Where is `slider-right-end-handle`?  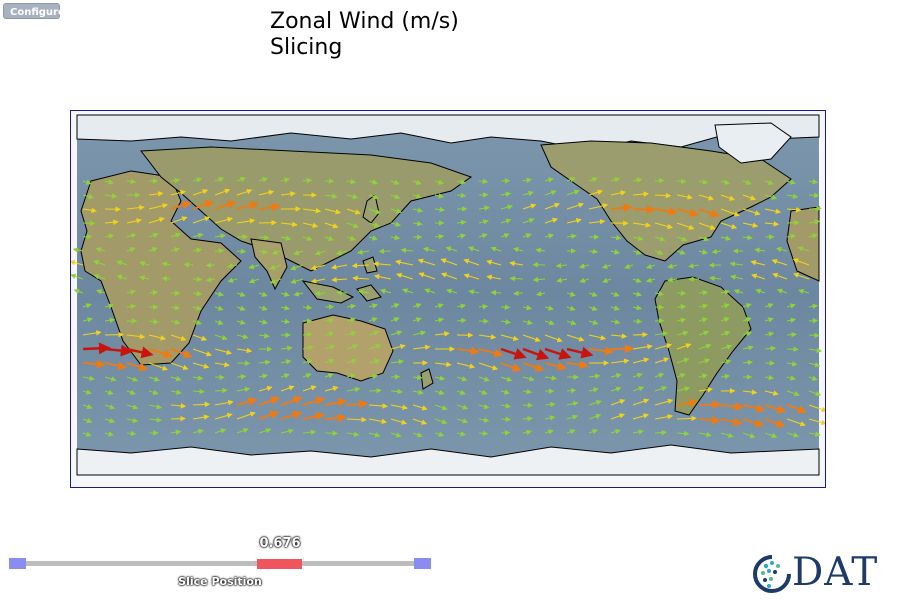
slider-right-end-handle is located at coordinates (422, 563).